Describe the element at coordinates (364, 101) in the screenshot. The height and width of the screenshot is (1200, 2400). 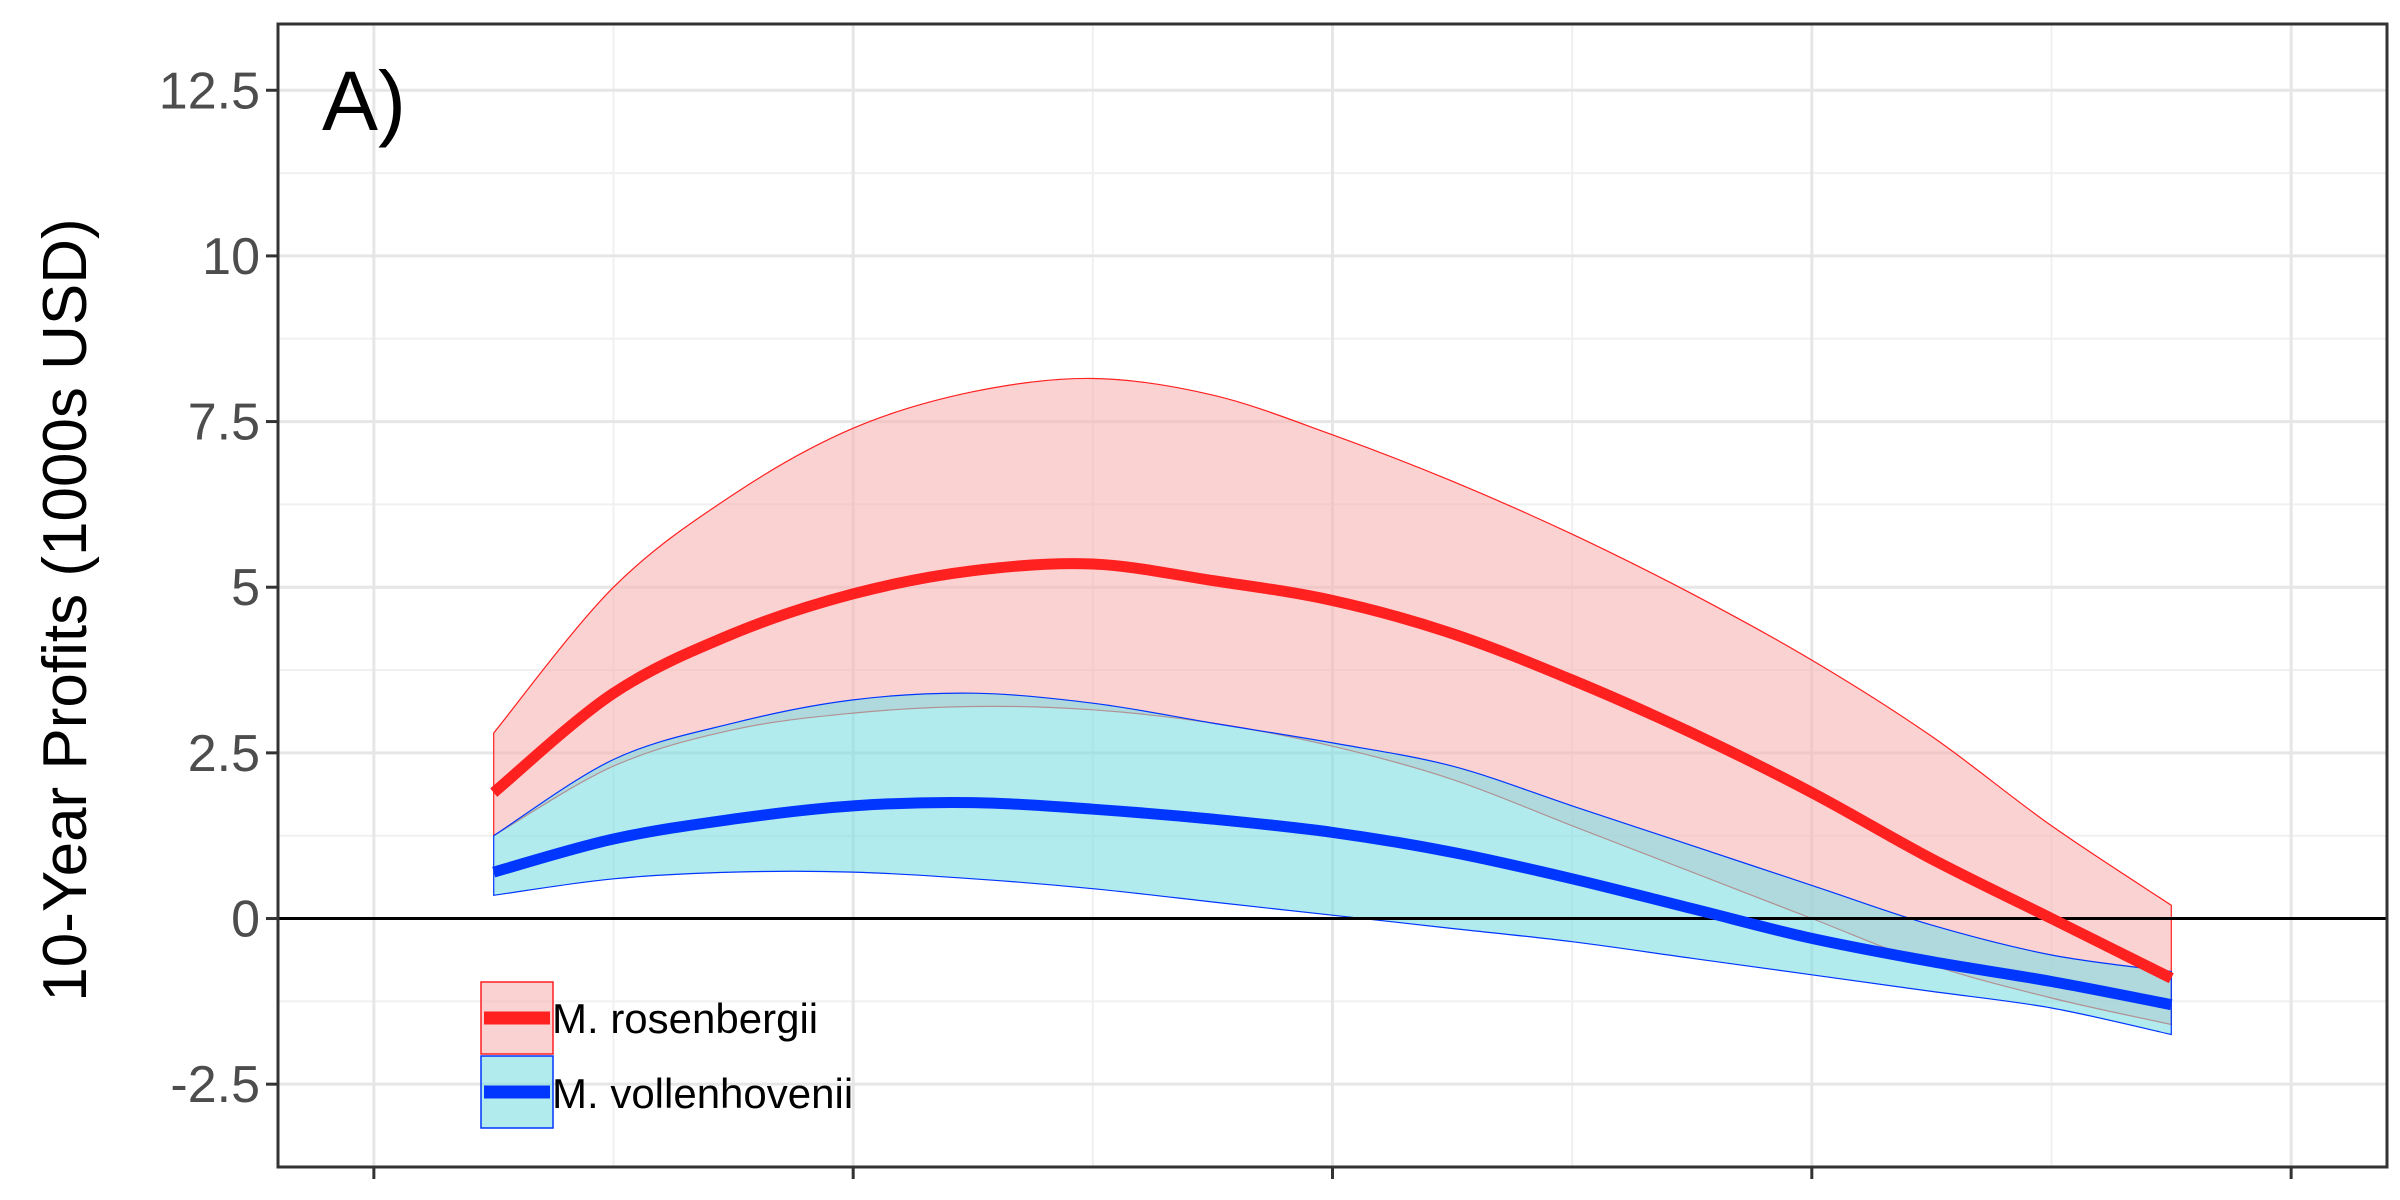
I see `panel-label: A)` at that location.